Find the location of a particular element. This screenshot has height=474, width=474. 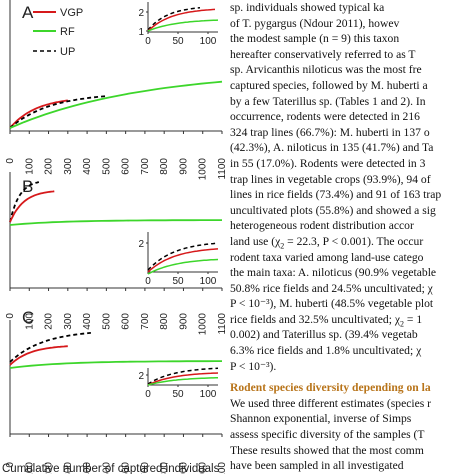

inset-c-vgp-curve is located at coordinates (183, 379).